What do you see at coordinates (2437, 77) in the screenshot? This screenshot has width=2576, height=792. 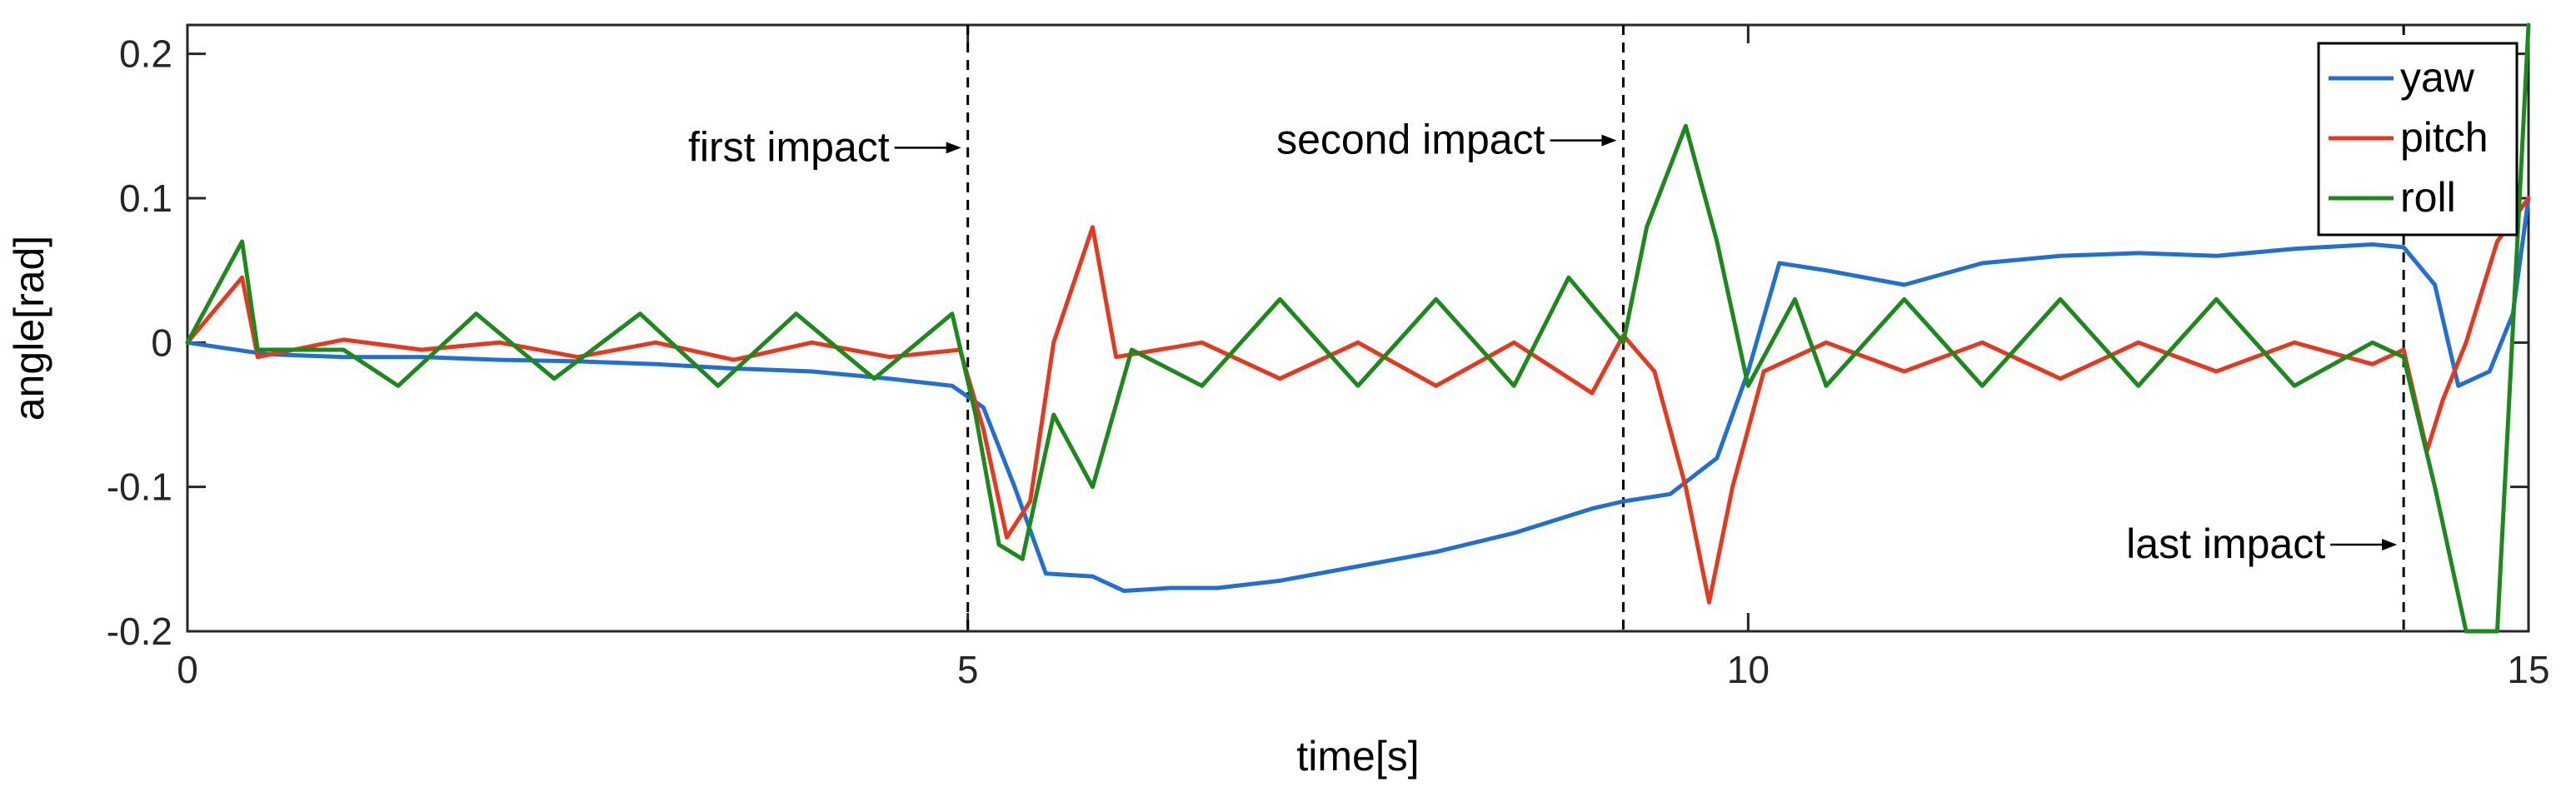 I see `legend-label-yaw: yaw` at bounding box center [2437, 77].